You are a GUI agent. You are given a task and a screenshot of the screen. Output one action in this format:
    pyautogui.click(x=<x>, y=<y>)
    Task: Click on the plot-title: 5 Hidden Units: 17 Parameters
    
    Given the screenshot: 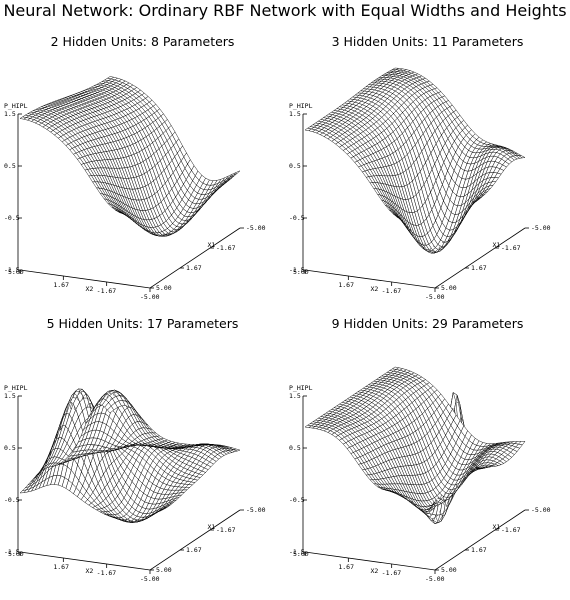 What is the action you would take?
    pyautogui.click(x=142, y=323)
    